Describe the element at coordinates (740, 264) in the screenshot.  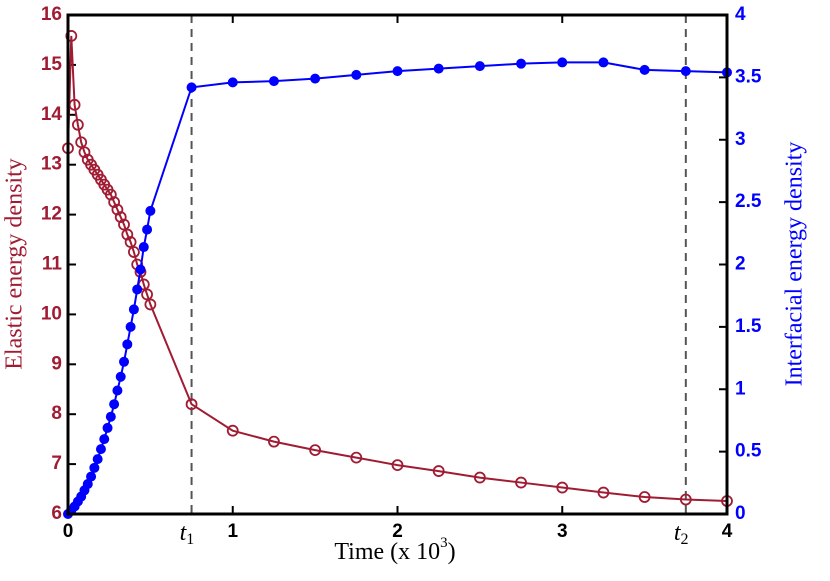
I see `y2-tick-label: 2` at that location.